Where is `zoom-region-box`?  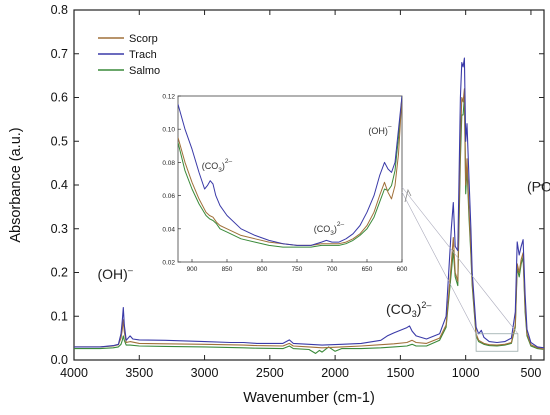 zoom-region-box is located at coordinates (497, 342).